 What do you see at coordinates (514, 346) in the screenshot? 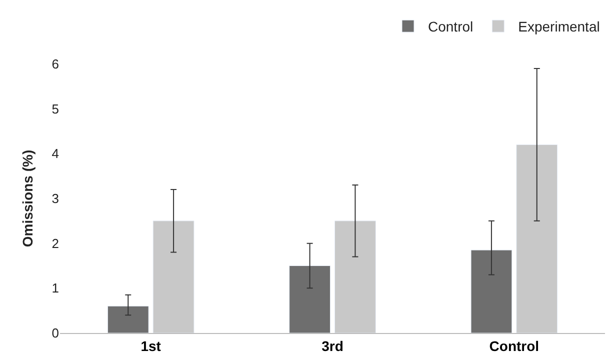
I see `x-tick-label: Control` at bounding box center [514, 346].